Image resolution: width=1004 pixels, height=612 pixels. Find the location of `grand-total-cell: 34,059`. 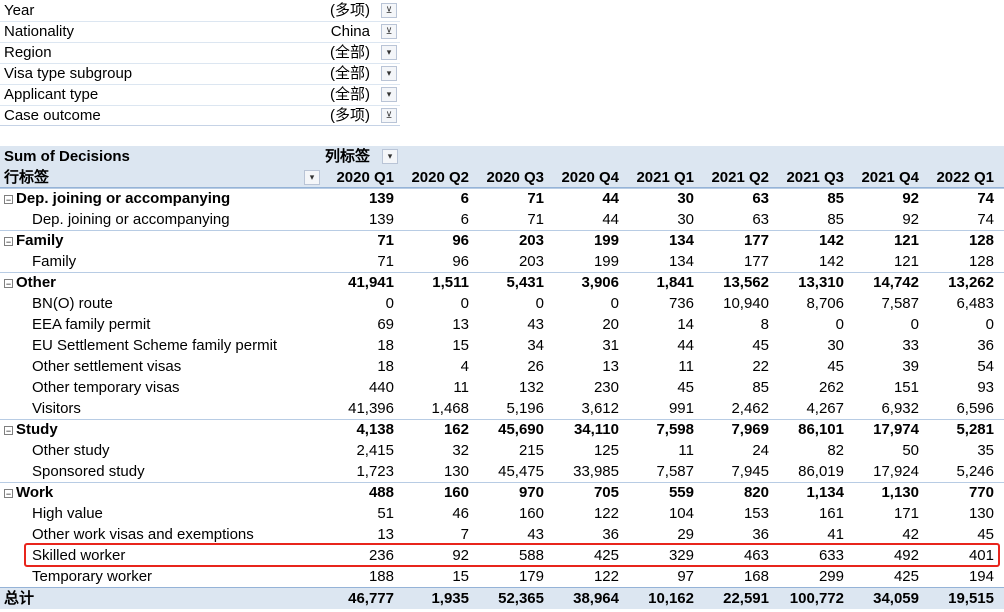

grand-total-cell: 34,059 is located at coordinates (896, 598).